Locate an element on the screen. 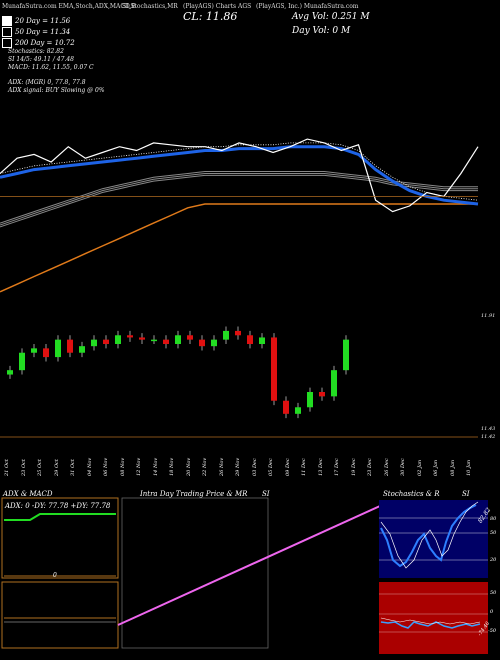 Image resolution: width=500 pixels, height=660 pixels. candle-axis-label-2: 11.42 is located at coordinates (488, 437).